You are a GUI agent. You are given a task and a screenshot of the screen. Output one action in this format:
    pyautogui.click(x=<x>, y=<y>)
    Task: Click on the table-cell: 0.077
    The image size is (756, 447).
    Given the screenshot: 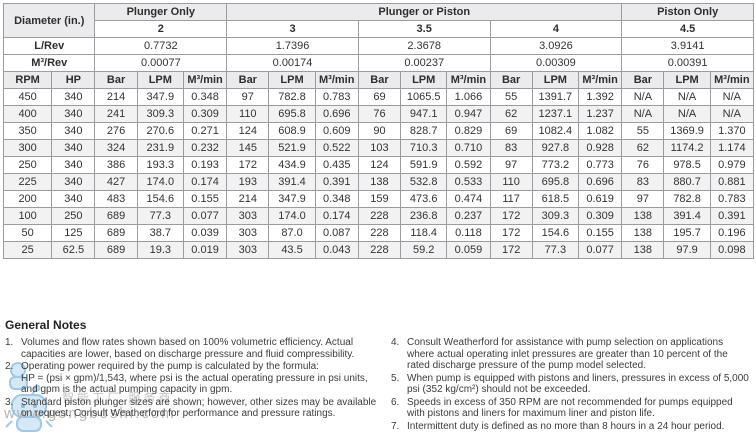 What is the action you would take?
    pyautogui.click(x=600, y=250)
    